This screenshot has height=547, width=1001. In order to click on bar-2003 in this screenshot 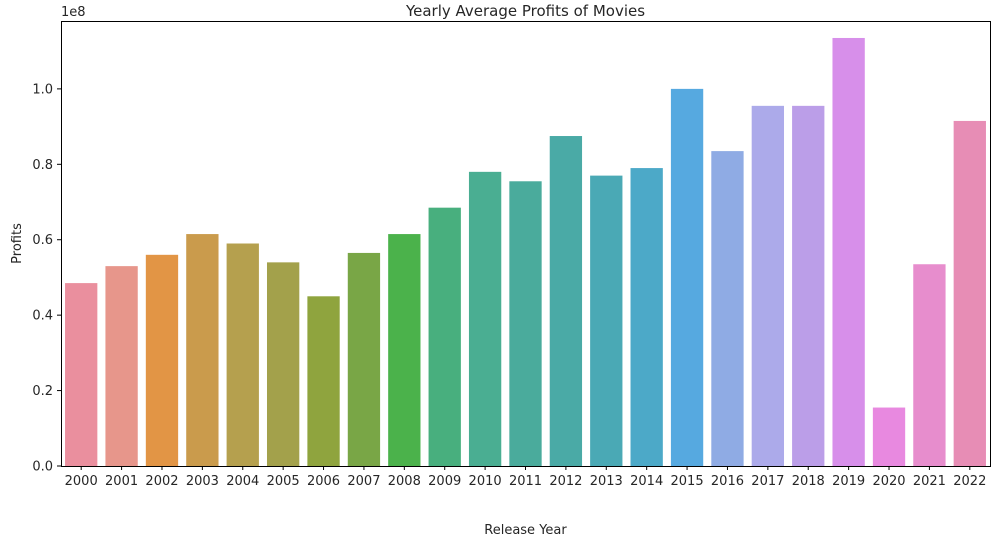, I will do `click(202, 350)`.